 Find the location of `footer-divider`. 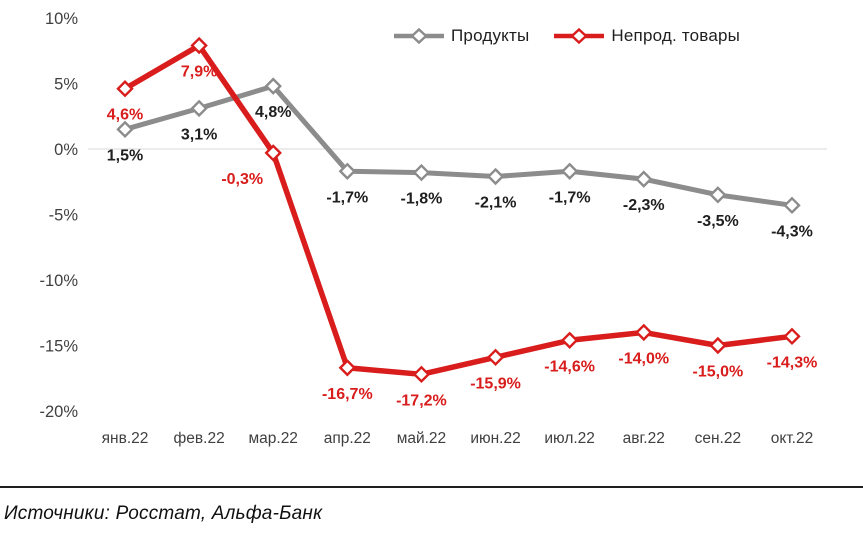

footer-divider is located at coordinates (431, 487).